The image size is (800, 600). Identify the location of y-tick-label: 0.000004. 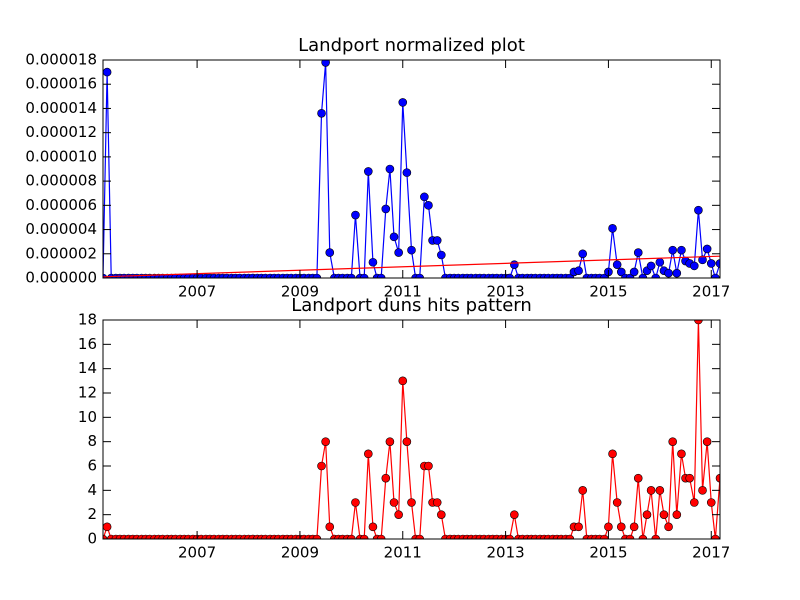
(61, 229).